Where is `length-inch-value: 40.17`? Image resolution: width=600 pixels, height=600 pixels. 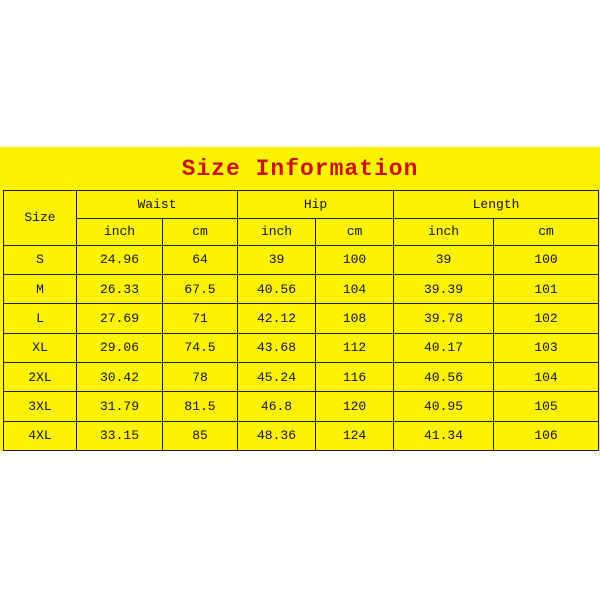
length-inch-value: 40.17 is located at coordinates (444, 347).